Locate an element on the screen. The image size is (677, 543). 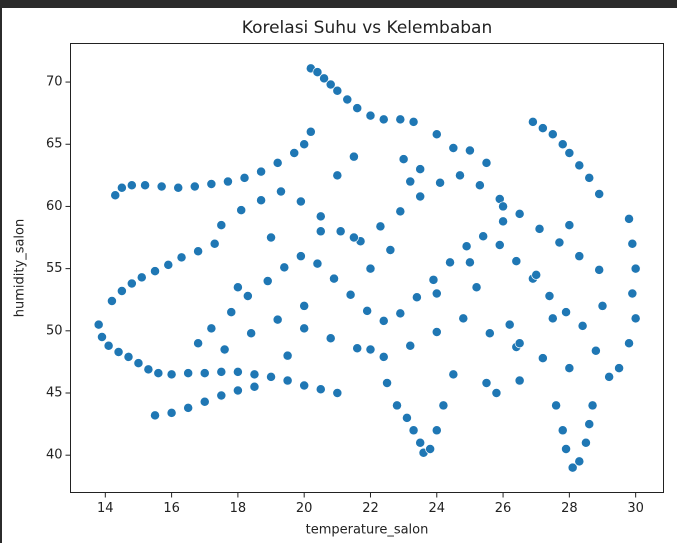
y-tick-label: 50 is located at coordinates (54, 330).